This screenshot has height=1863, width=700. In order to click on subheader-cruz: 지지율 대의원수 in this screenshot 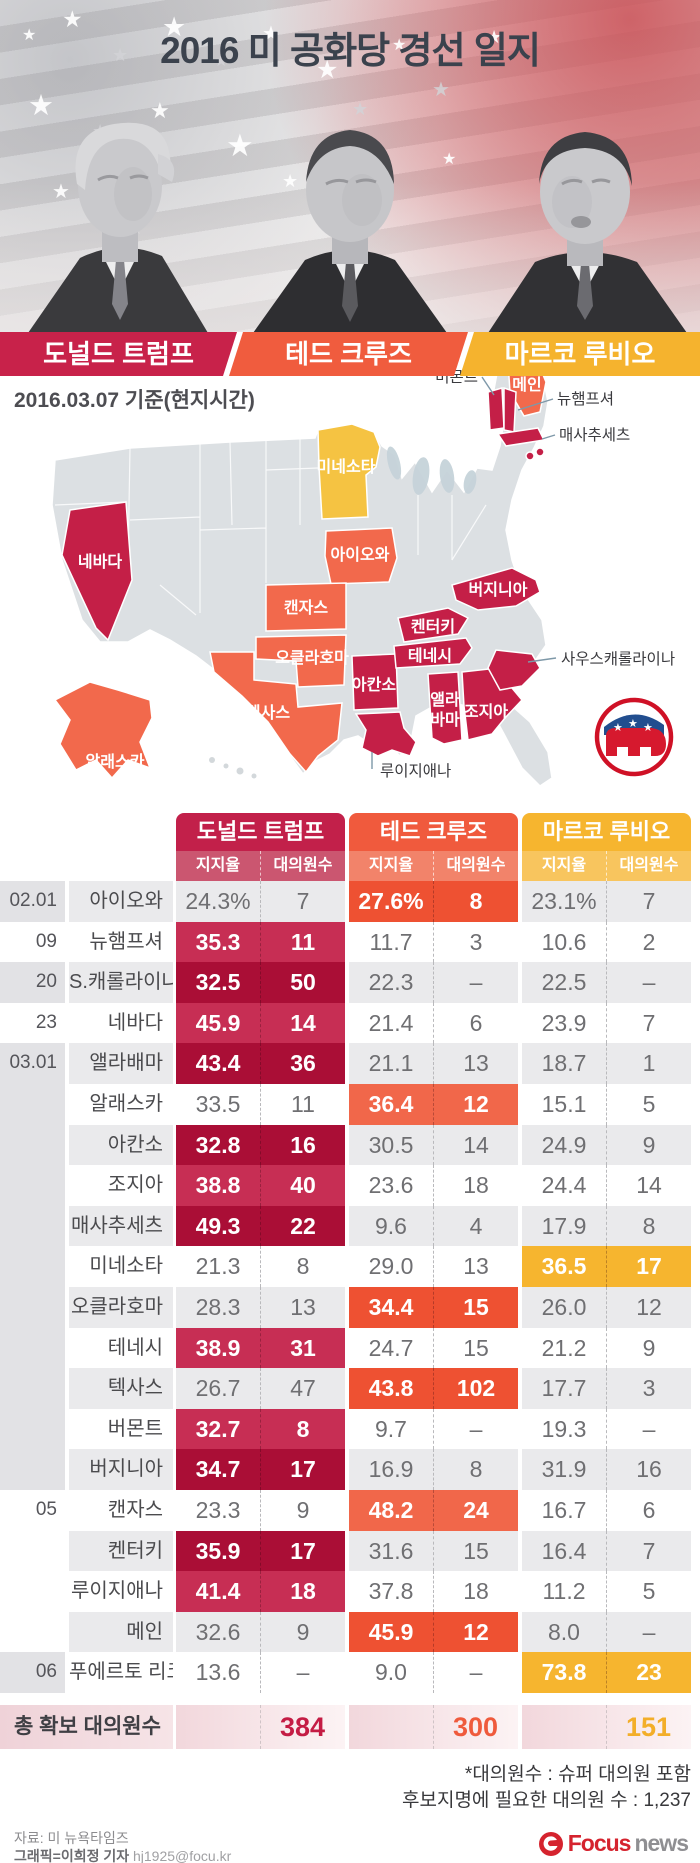, I will do `click(433, 866)`.